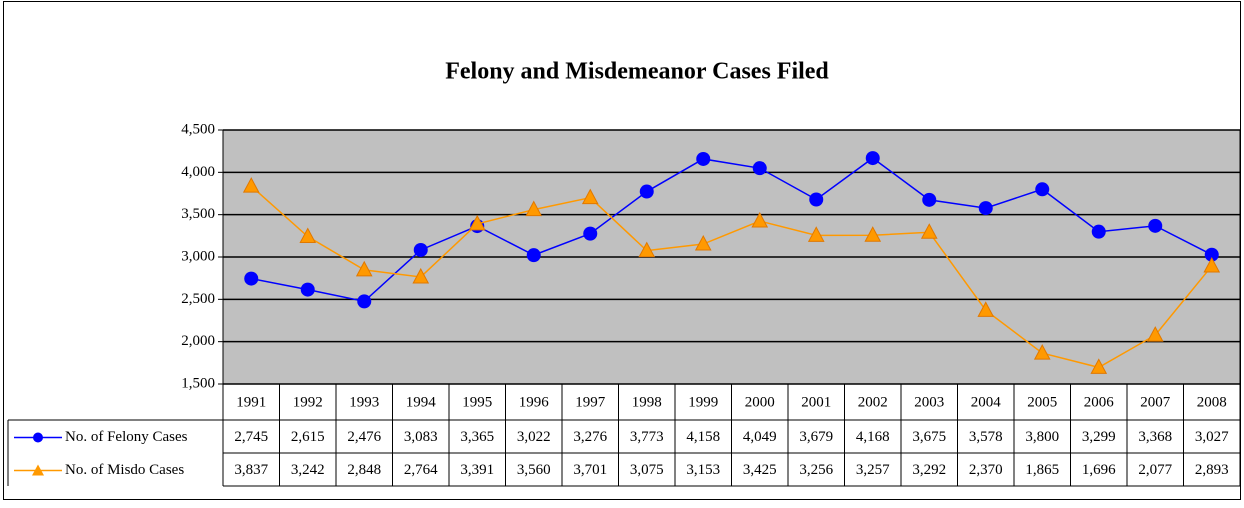 The image size is (1244, 508). I want to click on x-tick-label: 2002, so click(873, 402).